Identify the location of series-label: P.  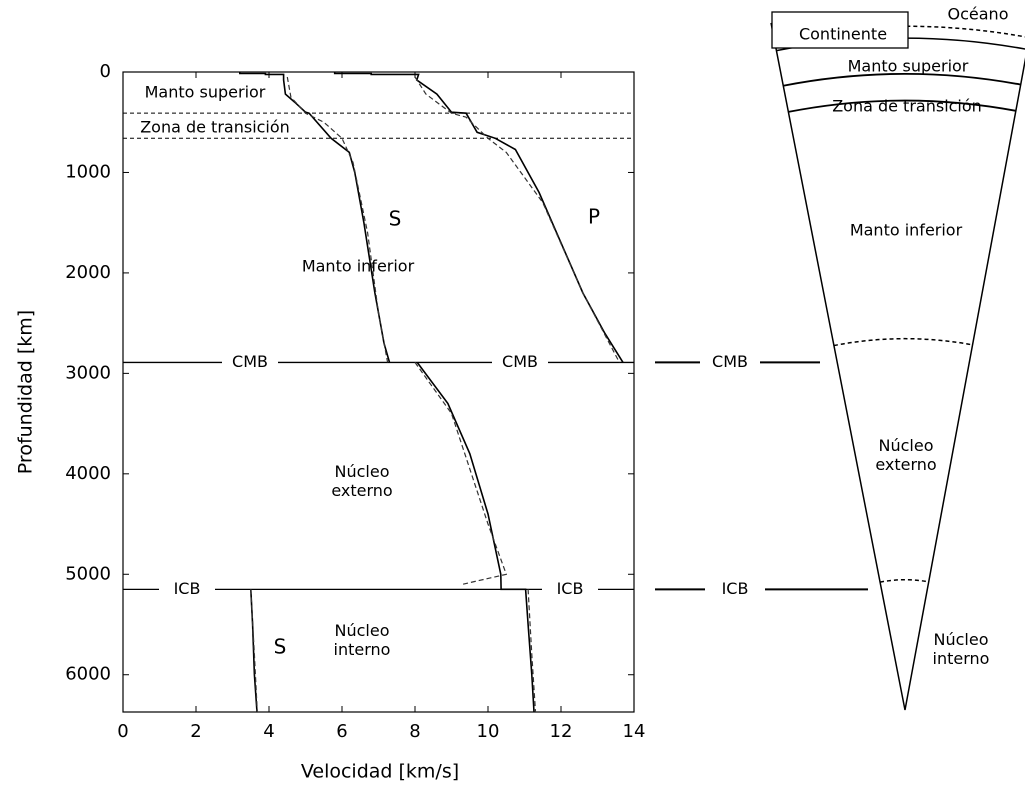
(594, 217).